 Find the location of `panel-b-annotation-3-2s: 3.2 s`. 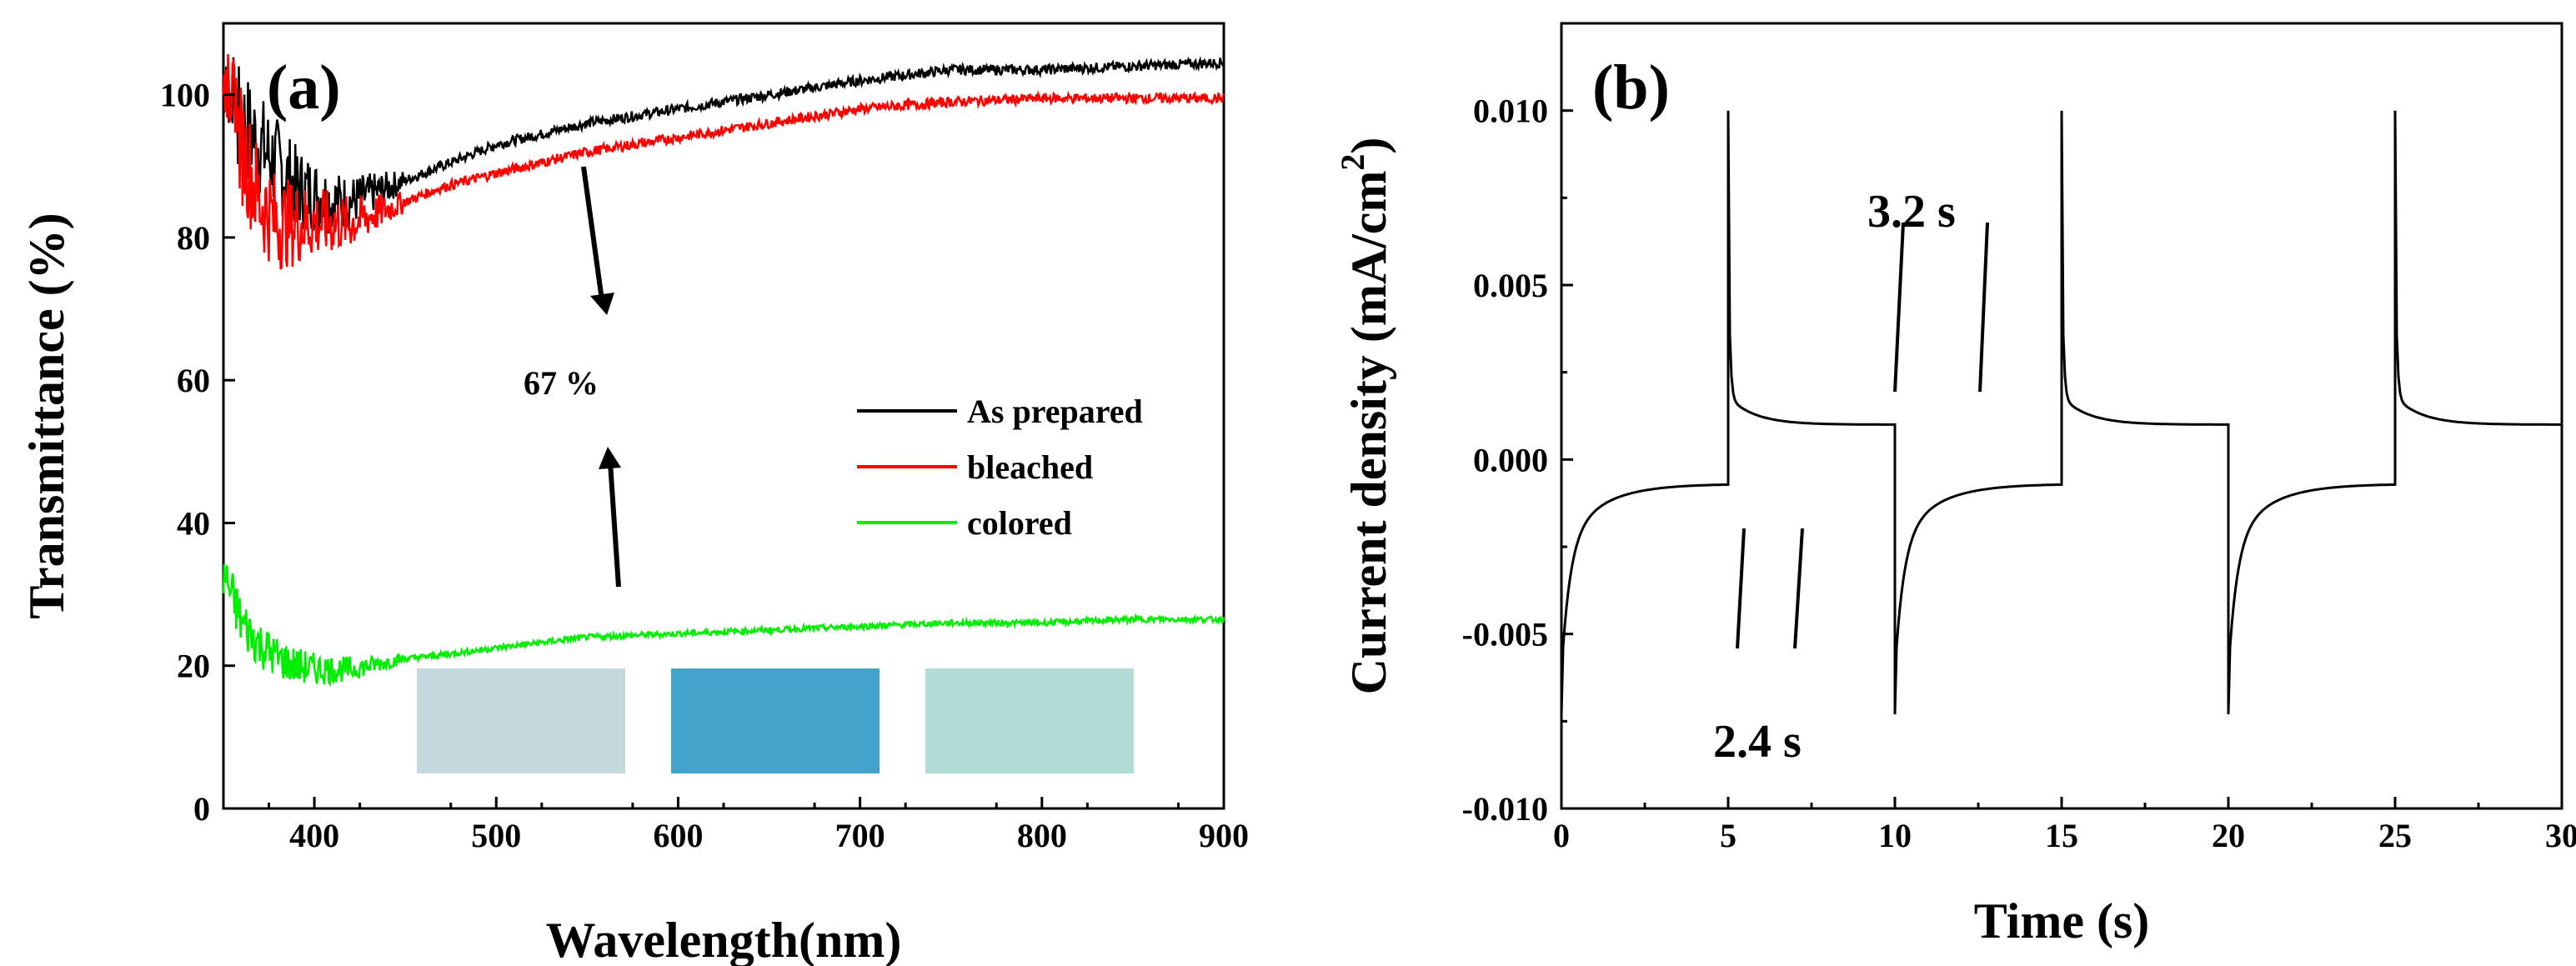

panel-b-annotation-3-2s: 3.2 s is located at coordinates (1911, 212).